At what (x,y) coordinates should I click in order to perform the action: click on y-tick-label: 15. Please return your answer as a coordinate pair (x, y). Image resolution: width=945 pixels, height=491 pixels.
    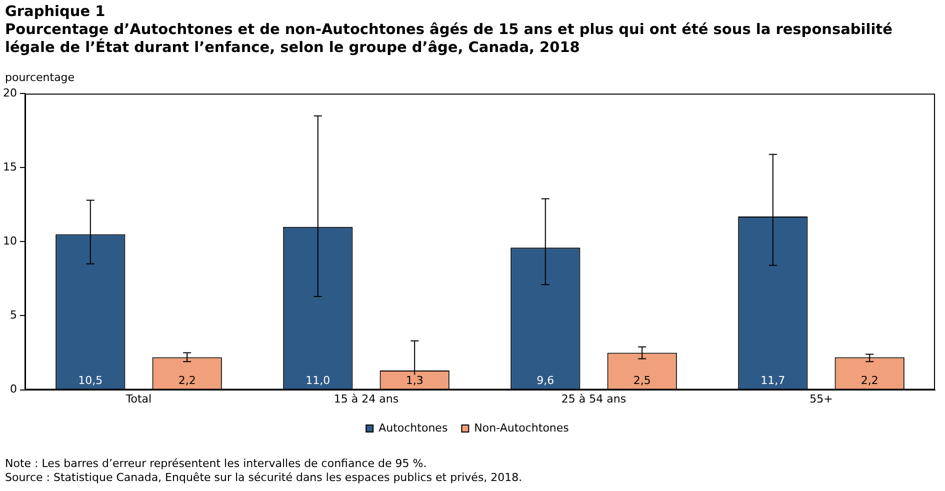
    Looking at the image, I should click on (9, 167).